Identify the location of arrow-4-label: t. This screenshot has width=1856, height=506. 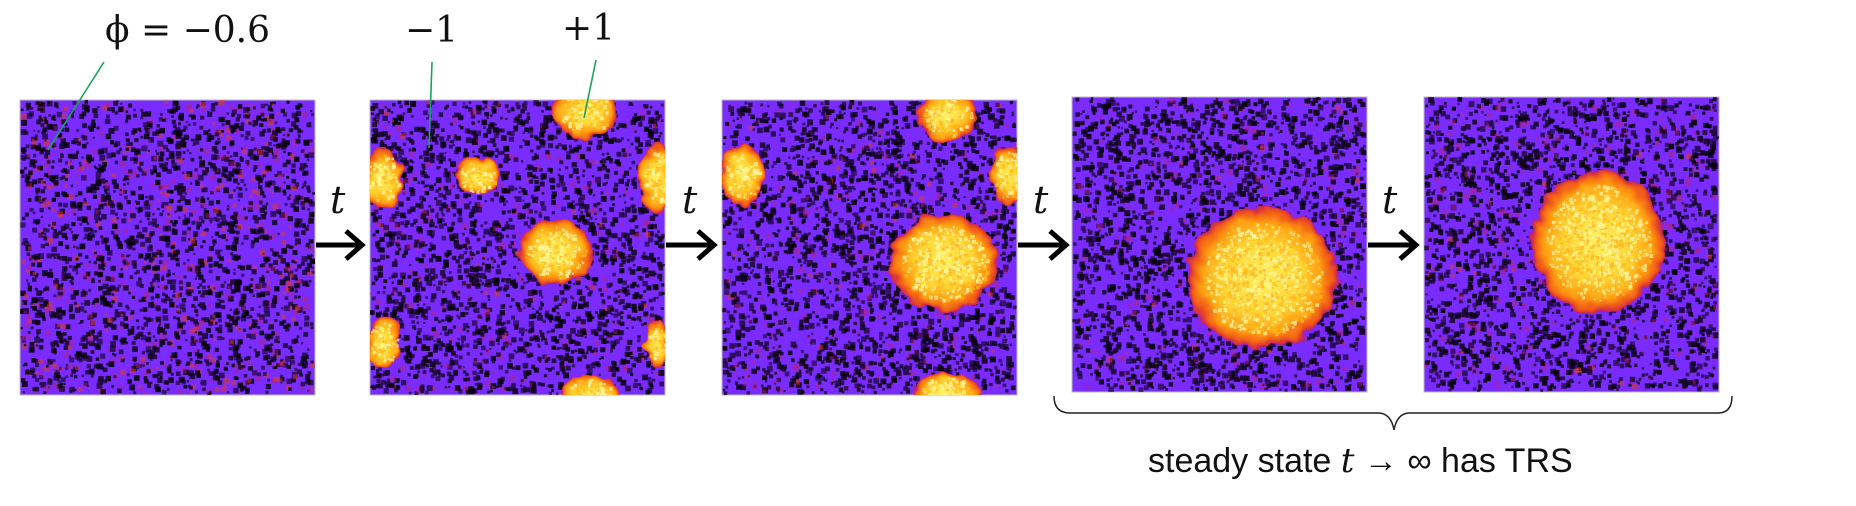
(1390, 200).